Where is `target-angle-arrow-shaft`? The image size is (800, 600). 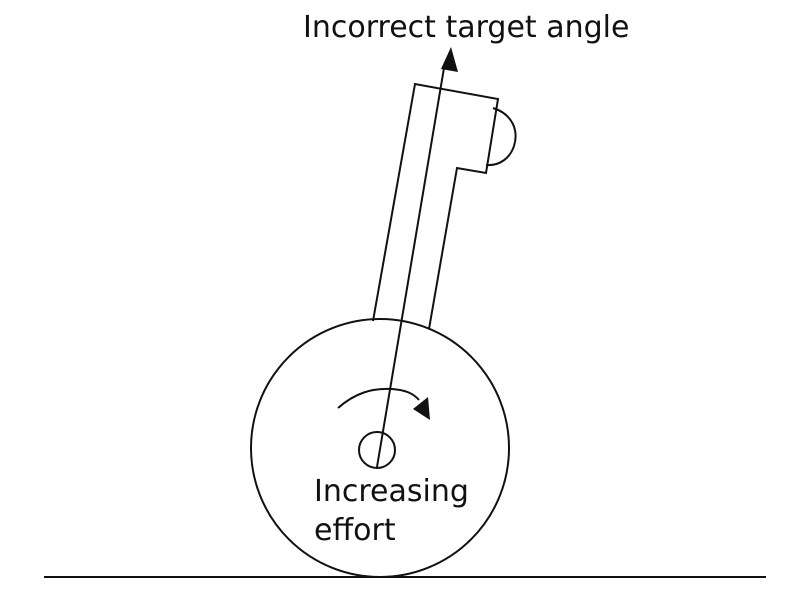
target-angle-arrow-shaft is located at coordinates (411, 264).